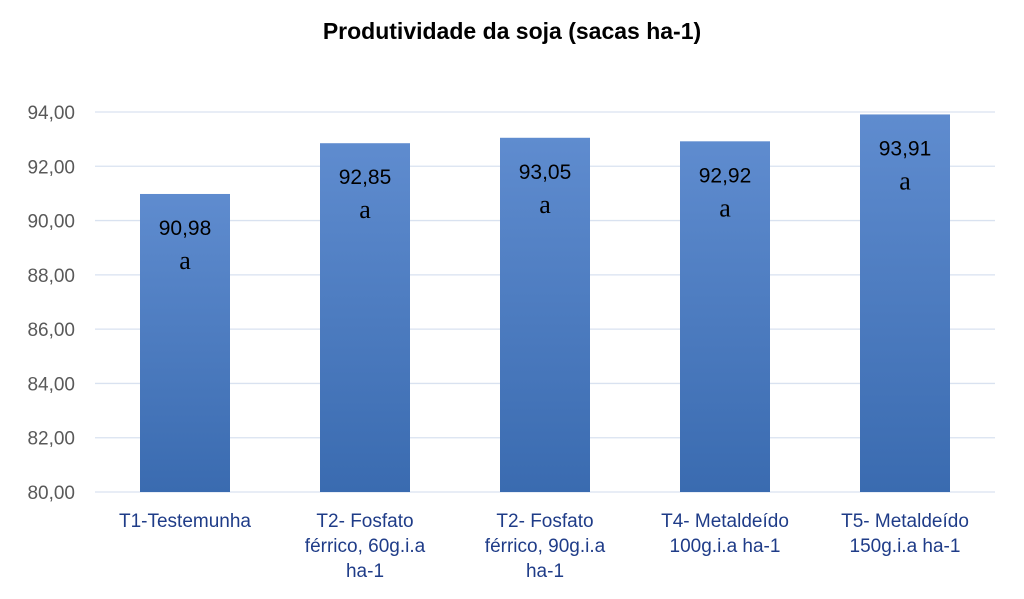  What do you see at coordinates (51, 384) in the screenshot?
I see `y-tick-label: 84,00` at bounding box center [51, 384].